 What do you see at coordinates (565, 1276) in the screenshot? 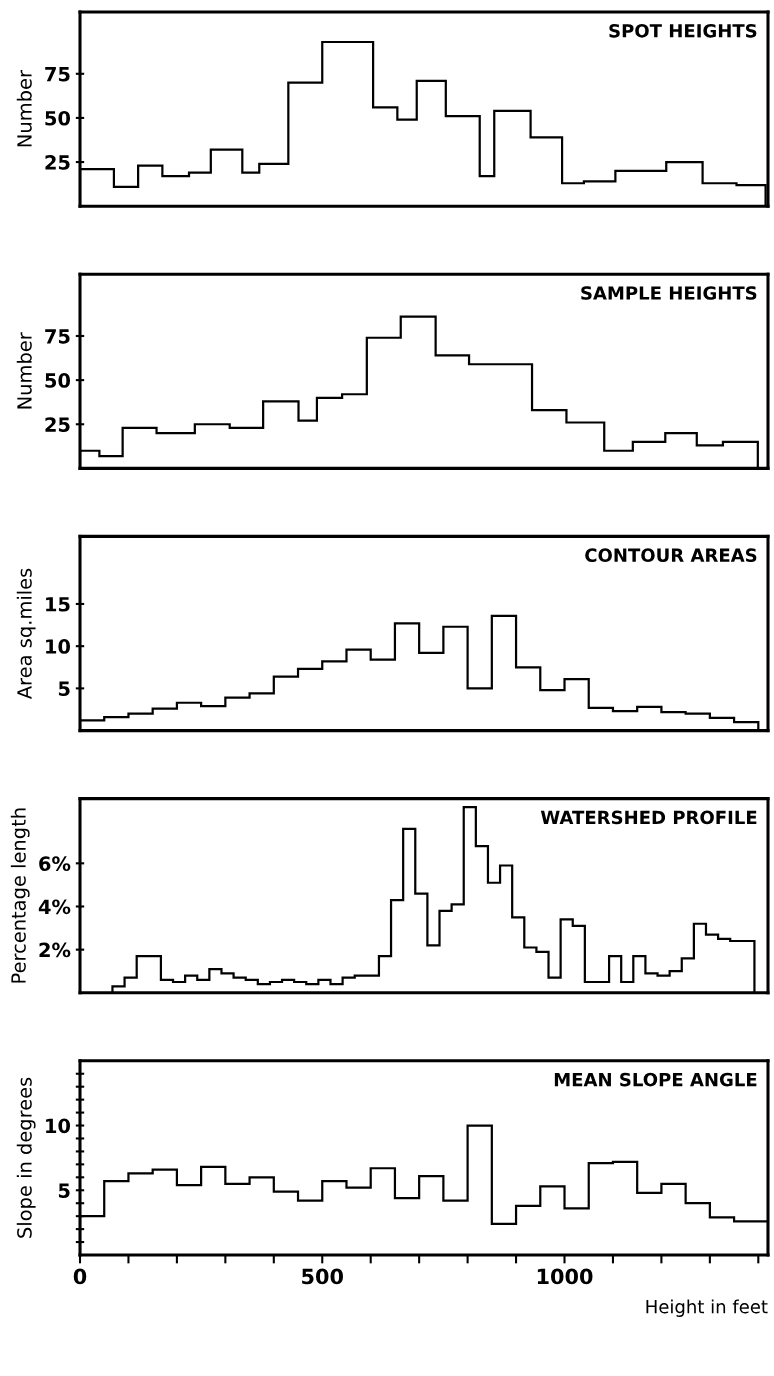
I see `x-tick-label: 1000` at bounding box center [565, 1276].